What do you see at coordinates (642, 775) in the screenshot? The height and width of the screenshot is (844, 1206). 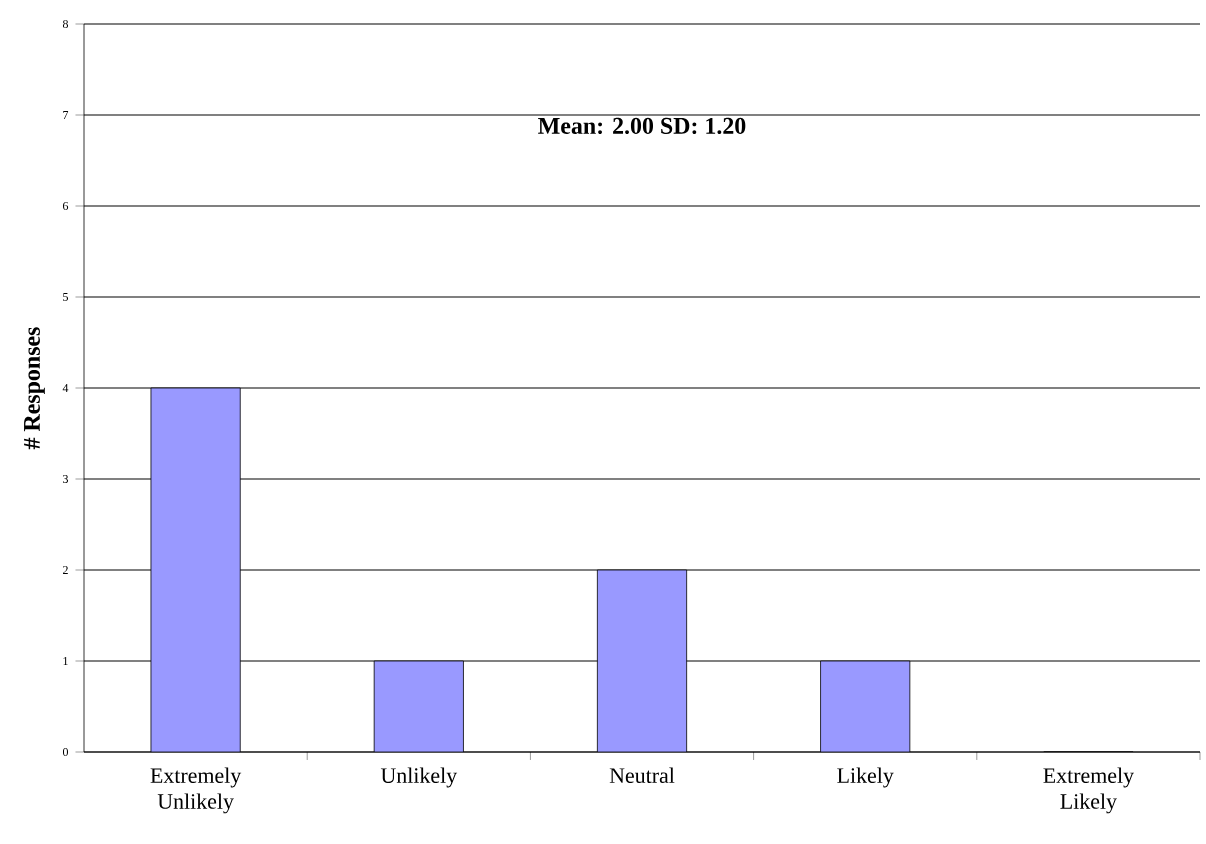 I see `x-tick-label: Neutral` at bounding box center [642, 775].